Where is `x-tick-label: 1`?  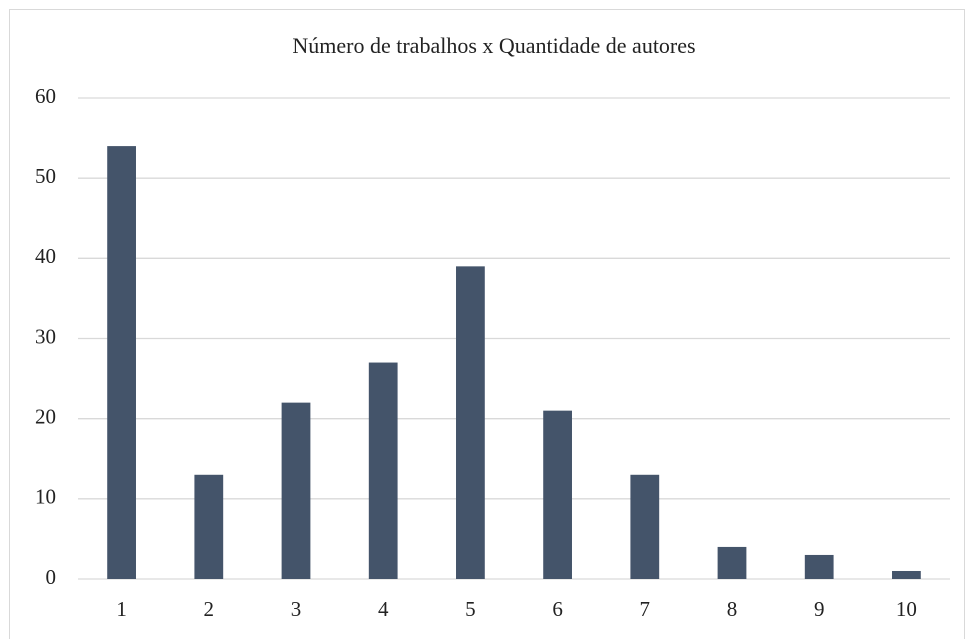 x-tick-label: 1 is located at coordinates (121, 609).